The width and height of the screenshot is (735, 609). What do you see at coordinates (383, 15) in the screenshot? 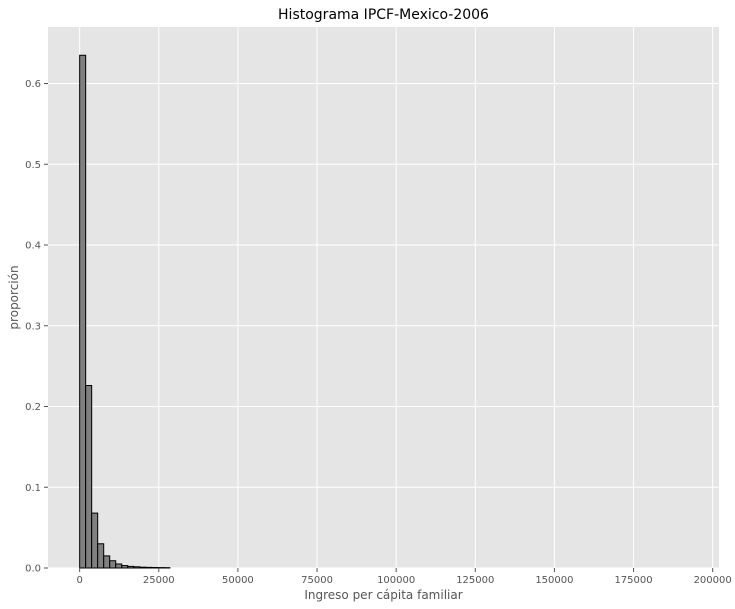
I see `chart-title: Histograma IPCF-Mexico-2006` at bounding box center [383, 15].